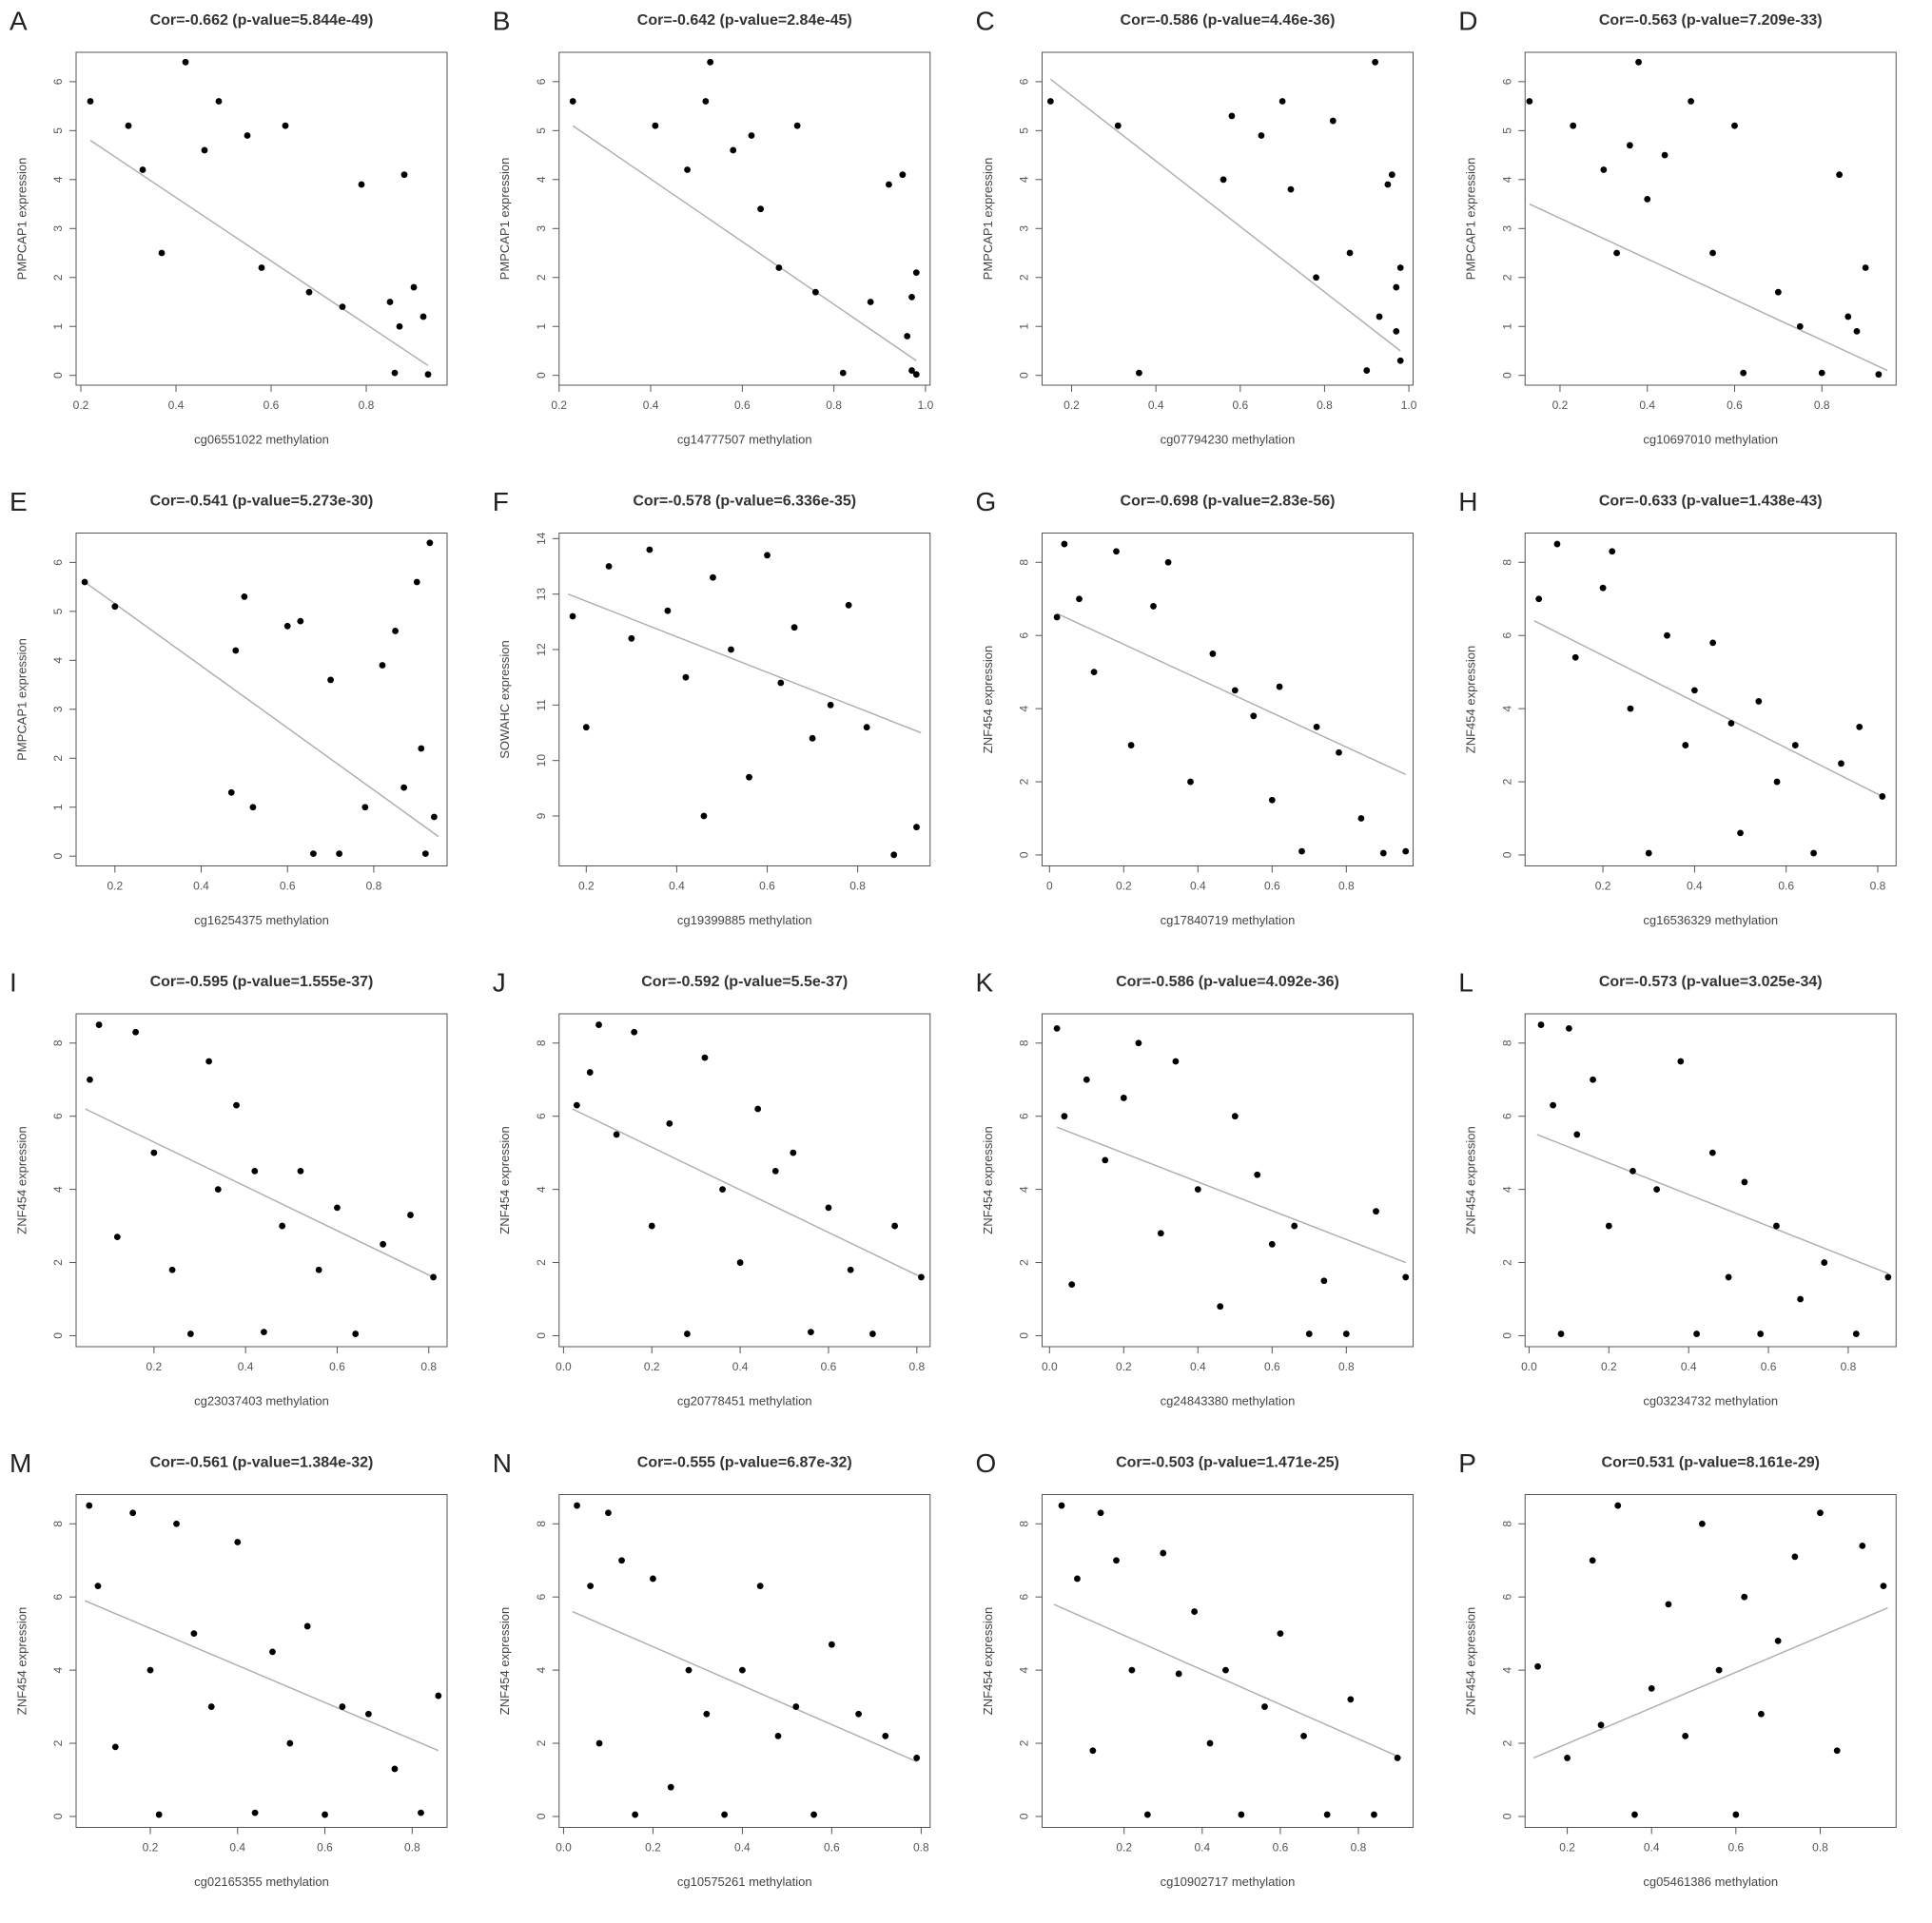 This screenshot has width=1932, height=1923. What do you see at coordinates (542, 705) in the screenshot?
I see `y-tick-label: 11` at bounding box center [542, 705].